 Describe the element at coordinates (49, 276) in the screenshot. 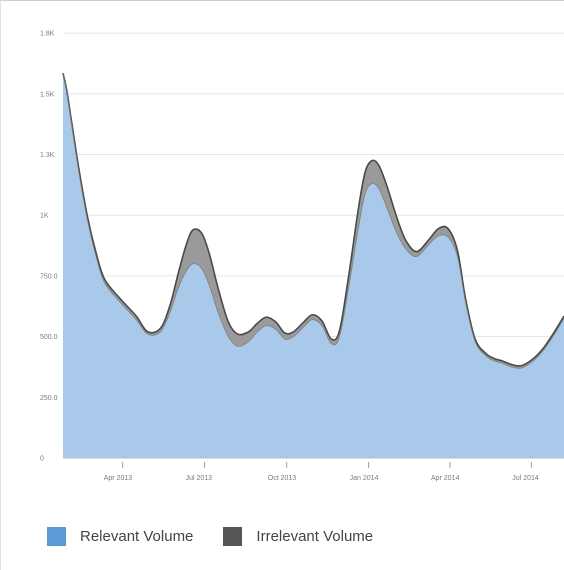

I see `y-tick-label: 750.0` at that location.